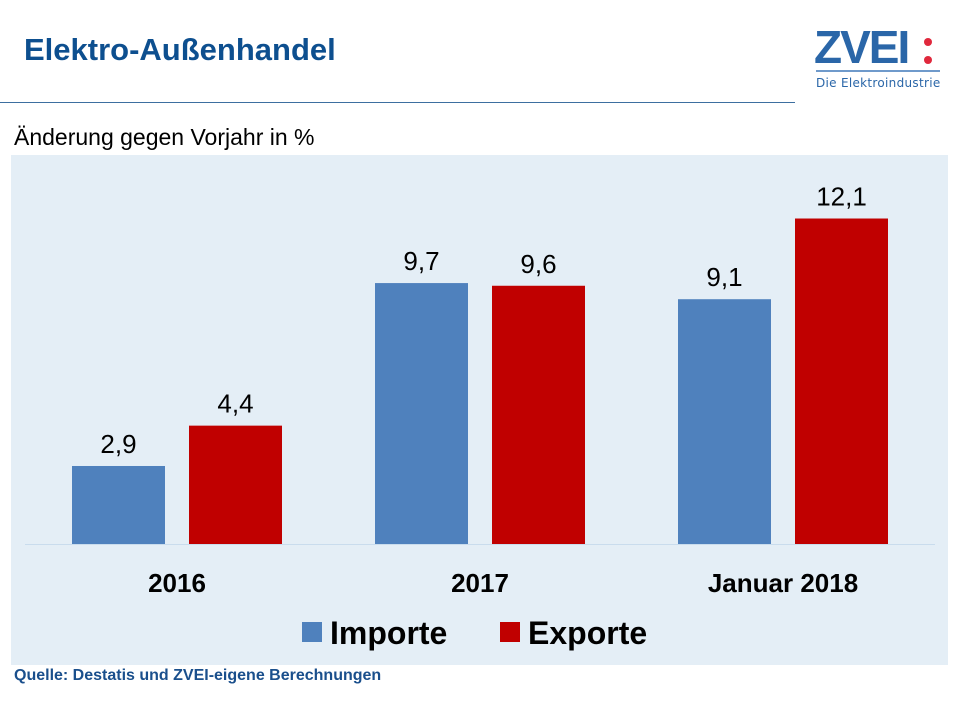  What do you see at coordinates (783, 583) in the screenshot?
I see `x-tick-label: Januar 2018` at bounding box center [783, 583].